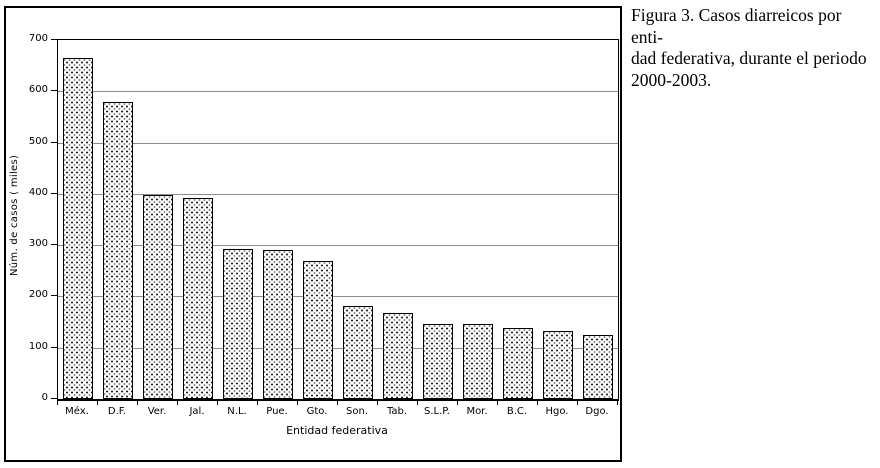  I want to click on bar-hgo, so click(558, 364).